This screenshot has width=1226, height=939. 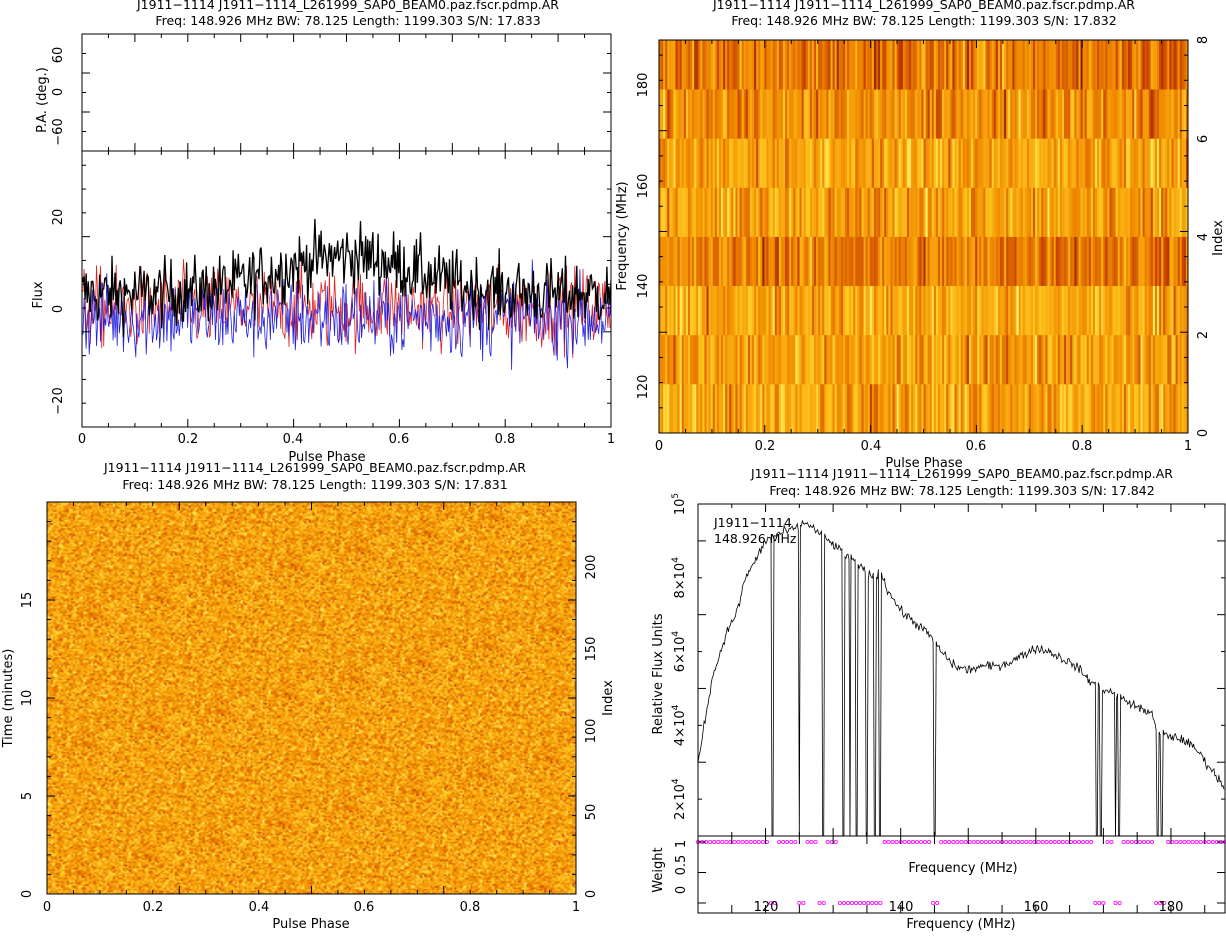 What do you see at coordinates (153, 907) in the screenshot?
I see `time-xtick-0.2: 0.2` at bounding box center [153, 907].